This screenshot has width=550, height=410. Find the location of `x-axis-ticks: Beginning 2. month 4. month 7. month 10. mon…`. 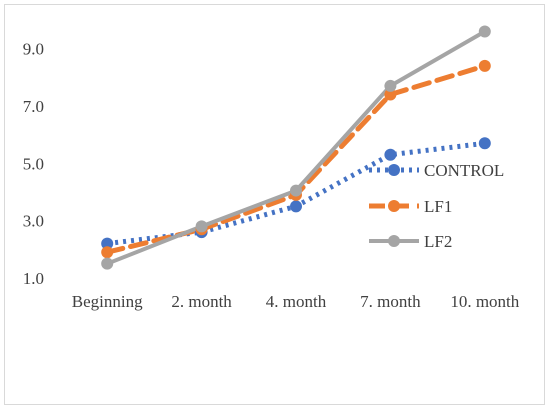

x-axis-ticks: Beginning 2. month 4. month 7. month 10. mon… is located at coordinates (296, 301).